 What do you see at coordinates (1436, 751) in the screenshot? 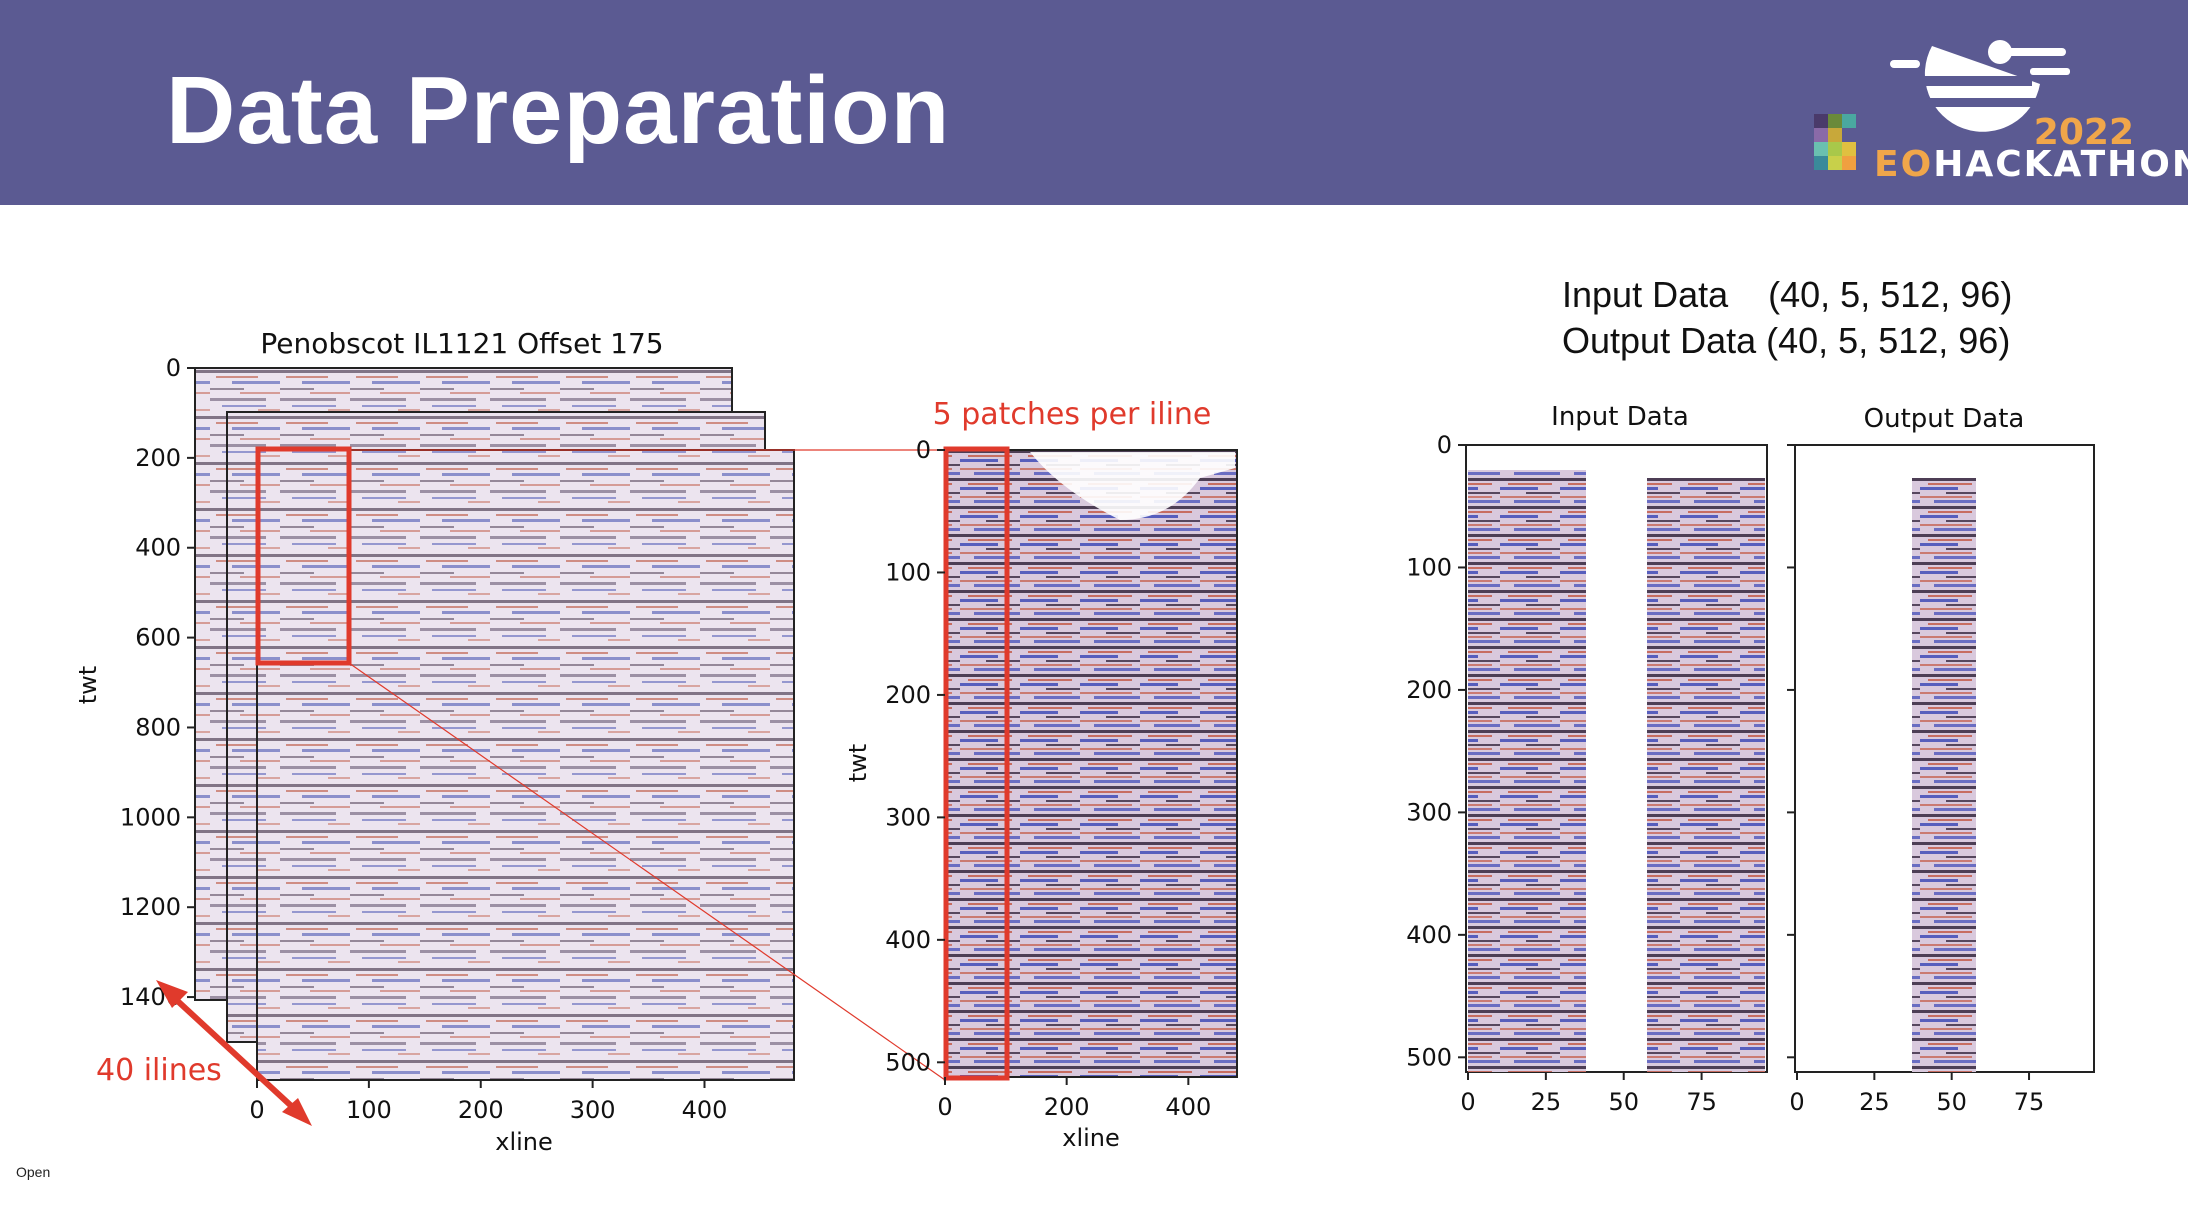
I see `chart-2-y-ticks: 0 100 200 300 400 500` at bounding box center [1436, 751].